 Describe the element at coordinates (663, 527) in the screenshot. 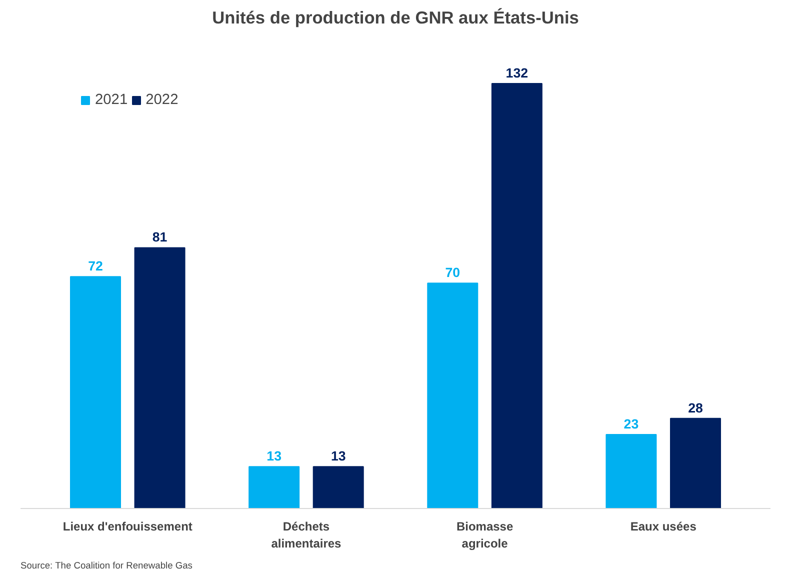

I see `x-tick-label: Eaux usées` at that location.